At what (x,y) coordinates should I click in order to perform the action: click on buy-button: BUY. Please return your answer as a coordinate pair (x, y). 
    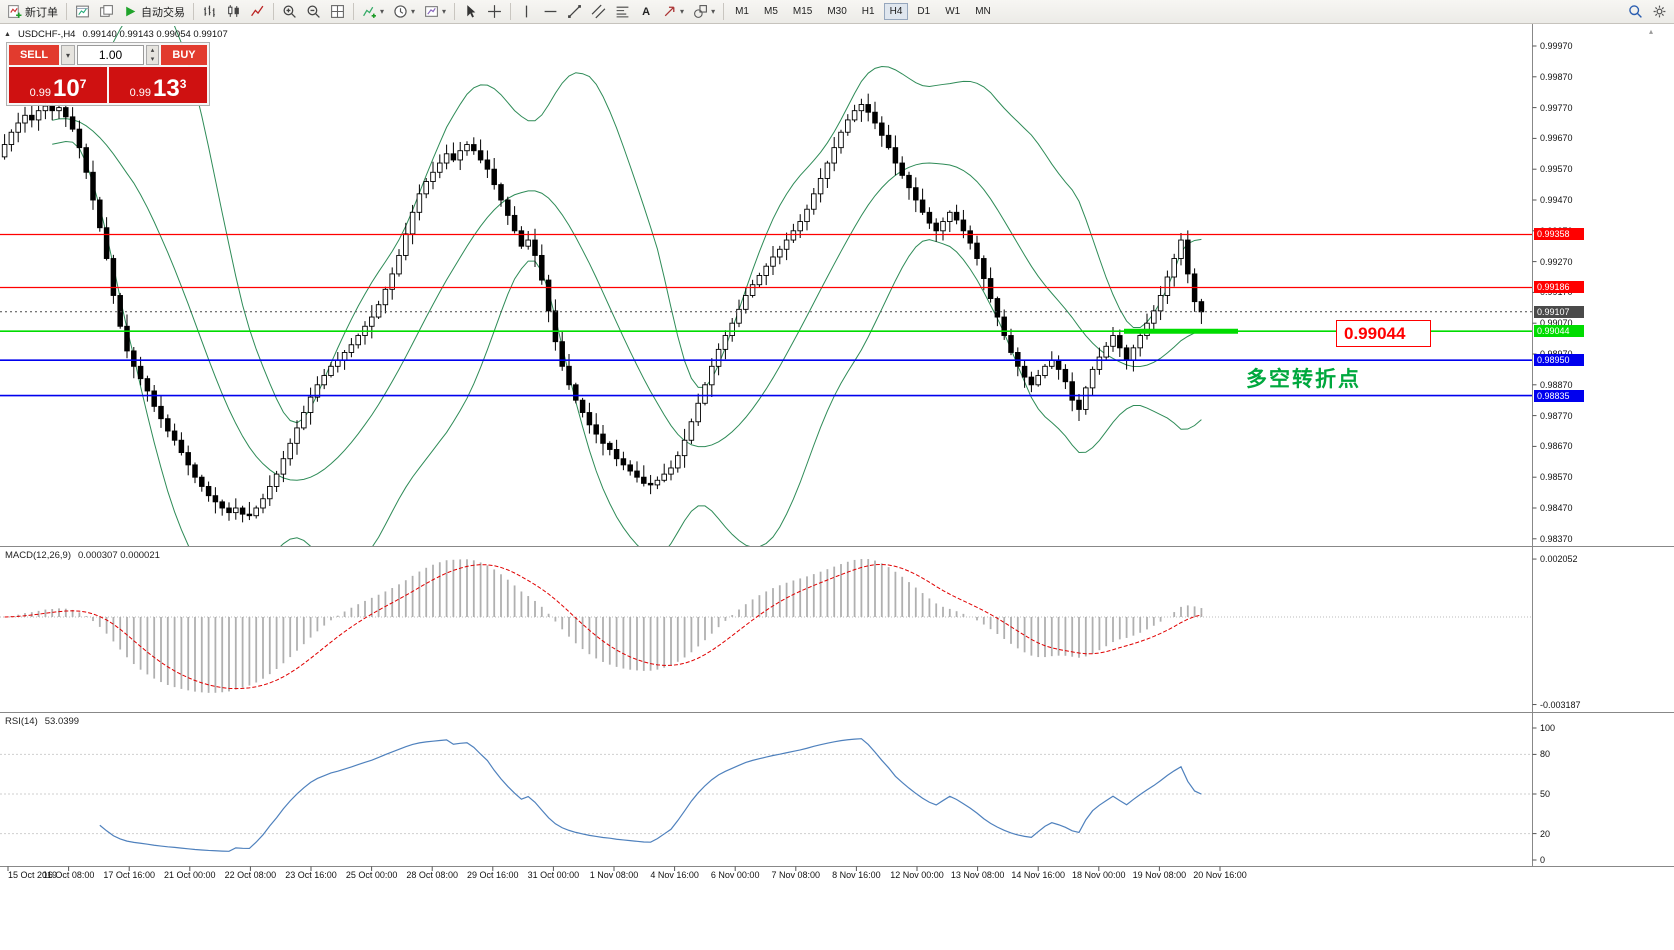
    Looking at the image, I should click on (184, 55).